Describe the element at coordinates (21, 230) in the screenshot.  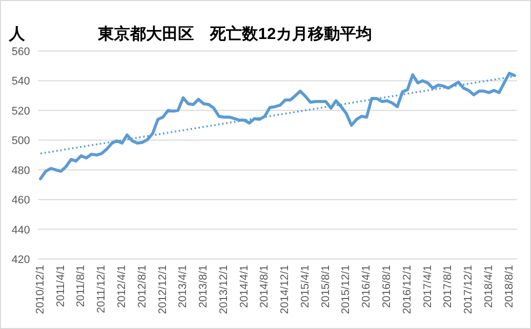
I see `y-tick-label: 440` at that location.